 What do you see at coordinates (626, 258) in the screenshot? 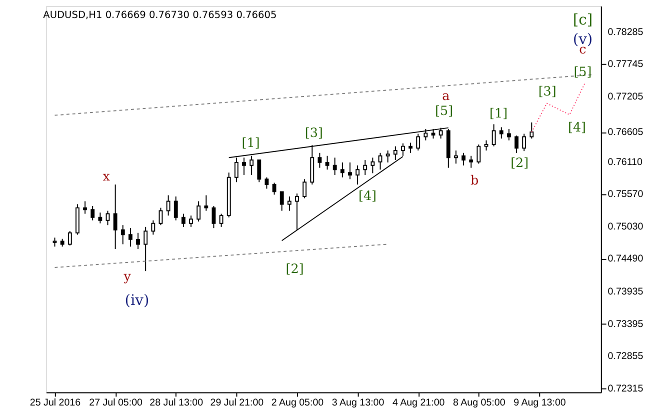
I see `y-tick-label: 0.74490` at bounding box center [626, 258].